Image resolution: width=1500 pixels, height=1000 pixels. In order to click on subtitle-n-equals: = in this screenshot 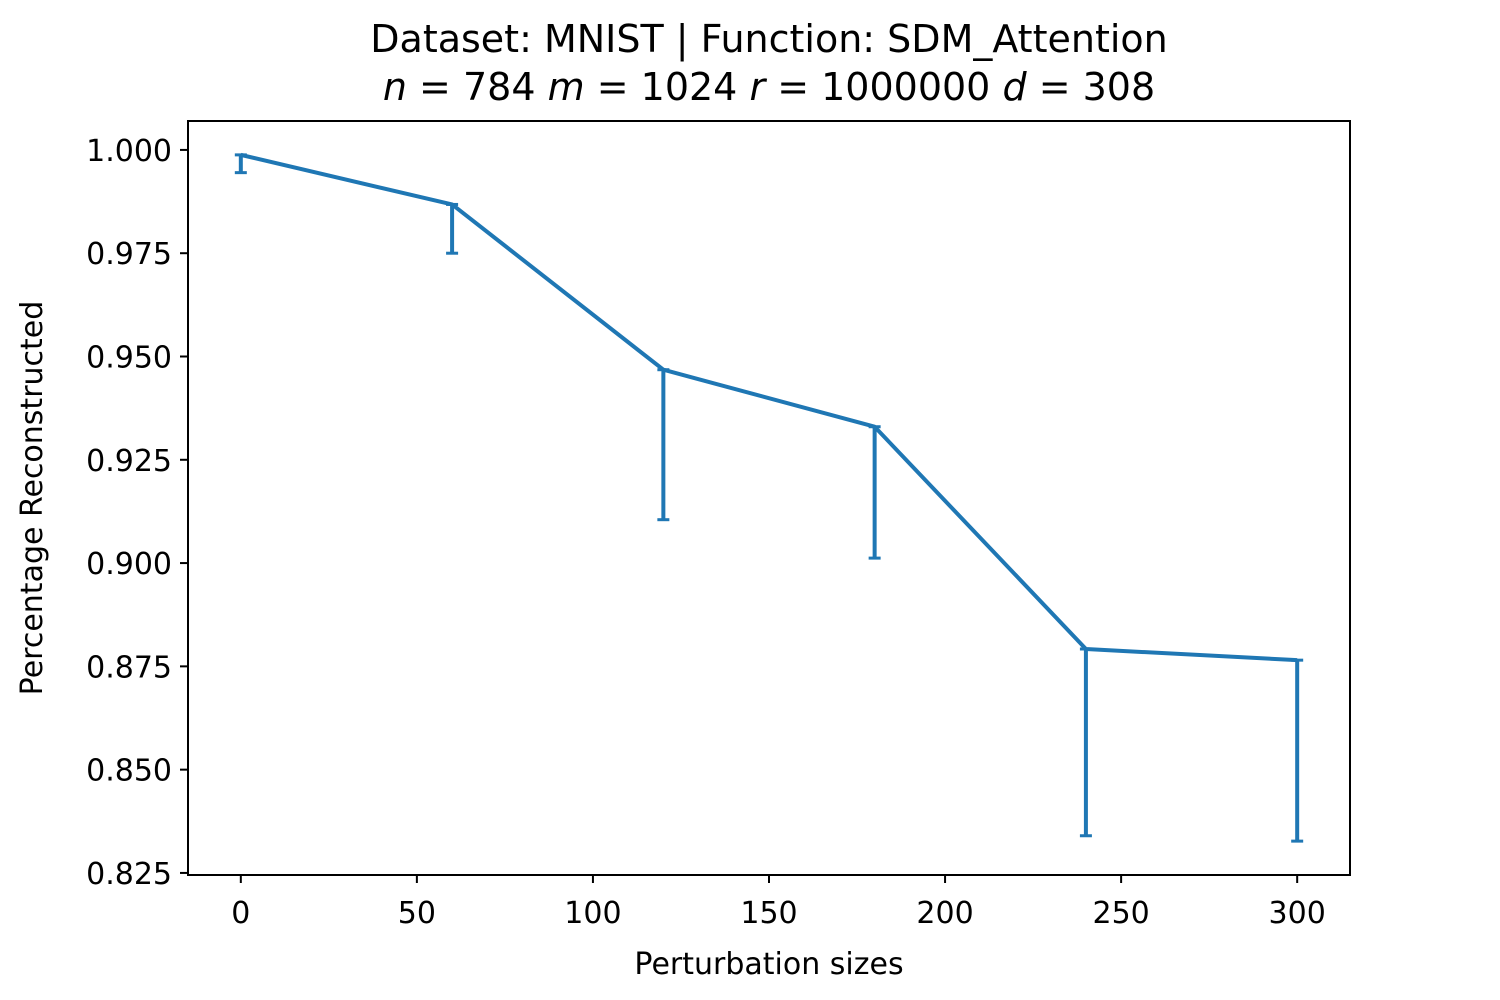, I will do `click(435, 87)`.